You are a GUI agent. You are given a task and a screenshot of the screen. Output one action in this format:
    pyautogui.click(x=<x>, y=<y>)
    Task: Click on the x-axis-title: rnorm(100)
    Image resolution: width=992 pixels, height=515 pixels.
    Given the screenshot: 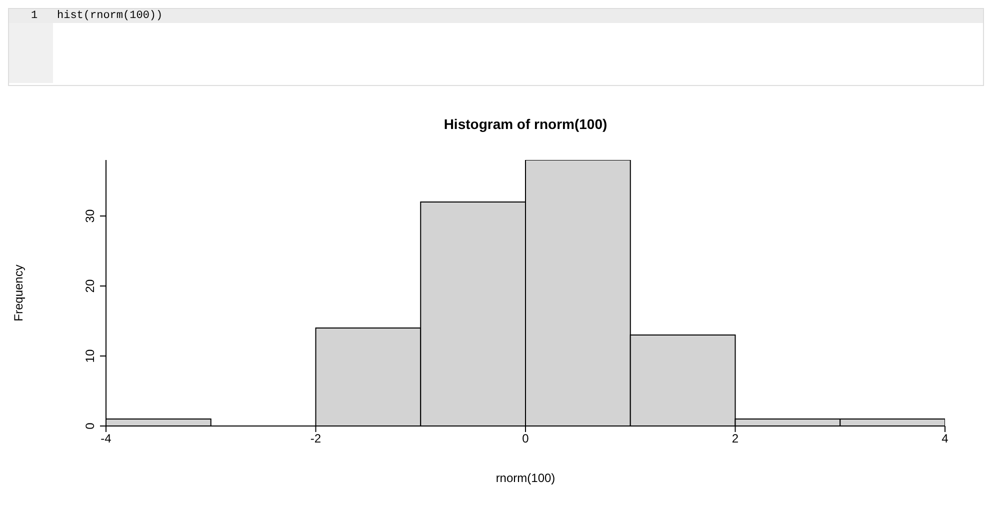 What is the action you would take?
    pyautogui.click(x=526, y=478)
    